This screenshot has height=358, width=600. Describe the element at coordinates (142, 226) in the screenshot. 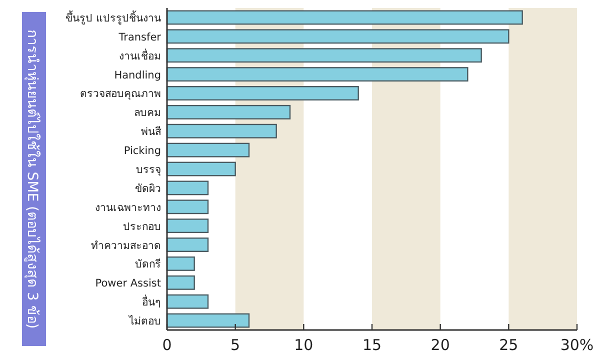

I see `y-tick-label: ประกอบ` at that location.